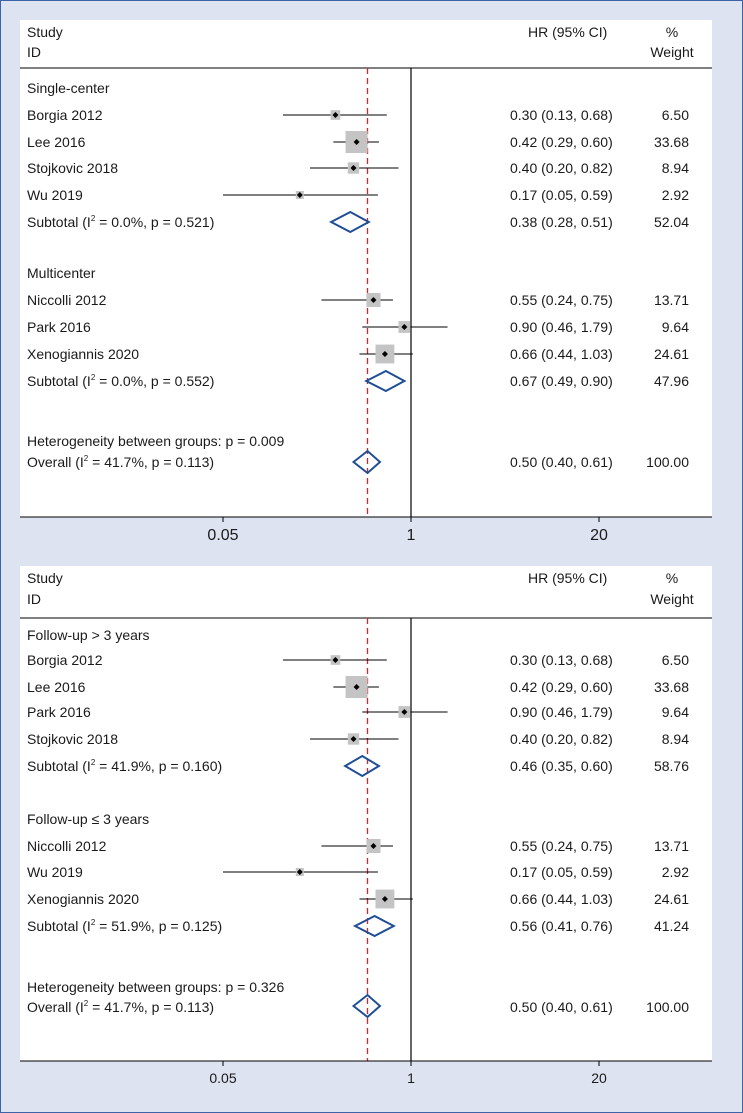 This screenshot has height=1113, width=743. What do you see at coordinates (561, 381) in the screenshot?
I see `subtotal-hr-ci: 0.67 (0.49, 0.90)` at bounding box center [561, 381].